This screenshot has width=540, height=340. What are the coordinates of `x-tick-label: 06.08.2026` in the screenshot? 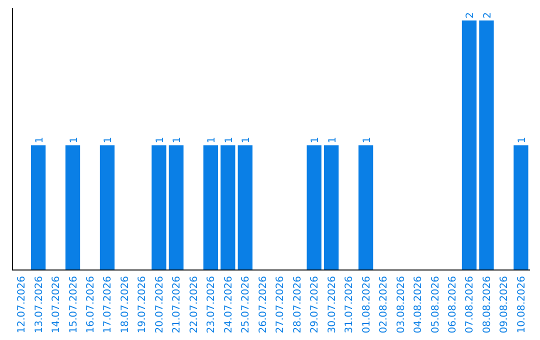 It's located at (453, 305).